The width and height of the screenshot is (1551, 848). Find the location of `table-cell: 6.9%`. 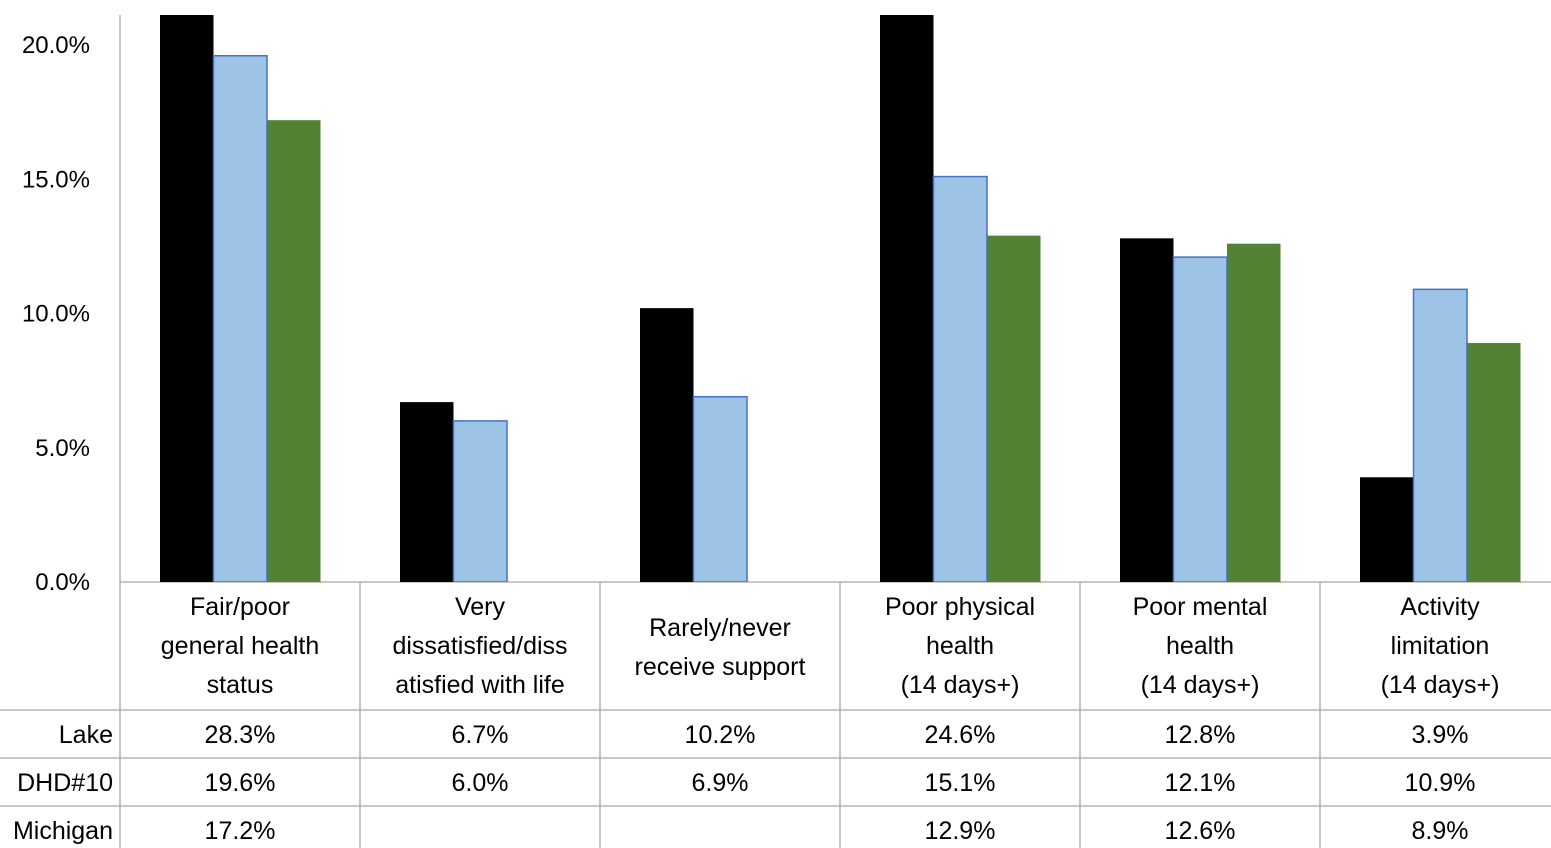

table-cell: 6.9% is located at coordinates (720, 783).